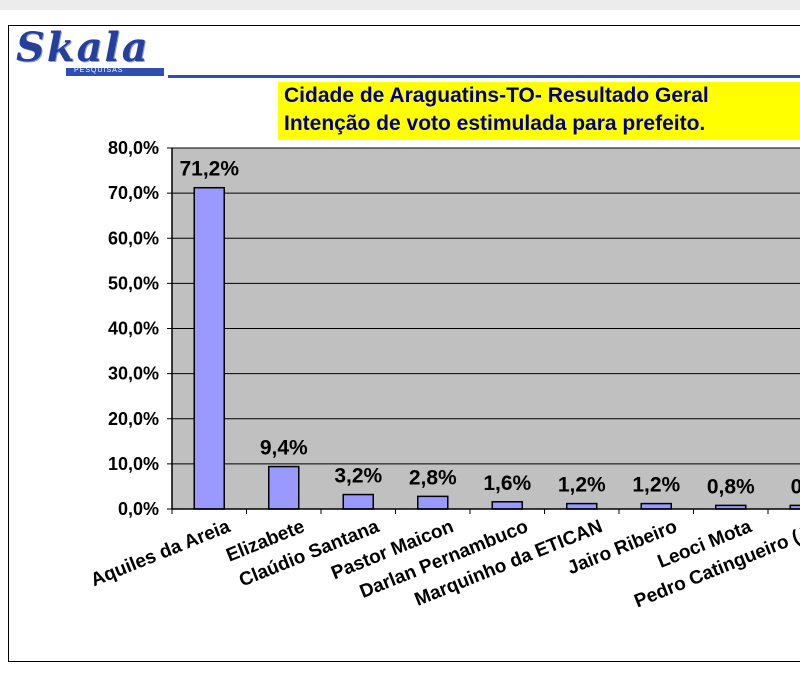  Describe the element at coordinates (496, 95) in the screenshot. I see `chart-title: Cidade de Araguatins-TO- Resultado Geral` at that location.